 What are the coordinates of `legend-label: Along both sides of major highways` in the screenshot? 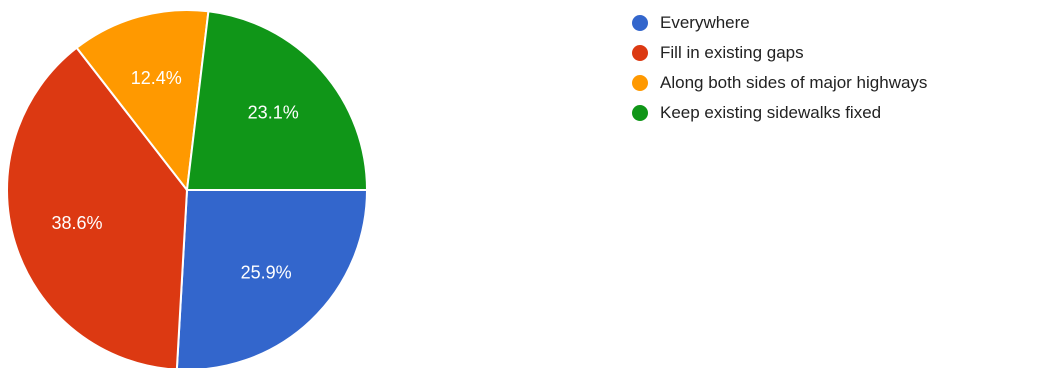 It's located at (794, 82).